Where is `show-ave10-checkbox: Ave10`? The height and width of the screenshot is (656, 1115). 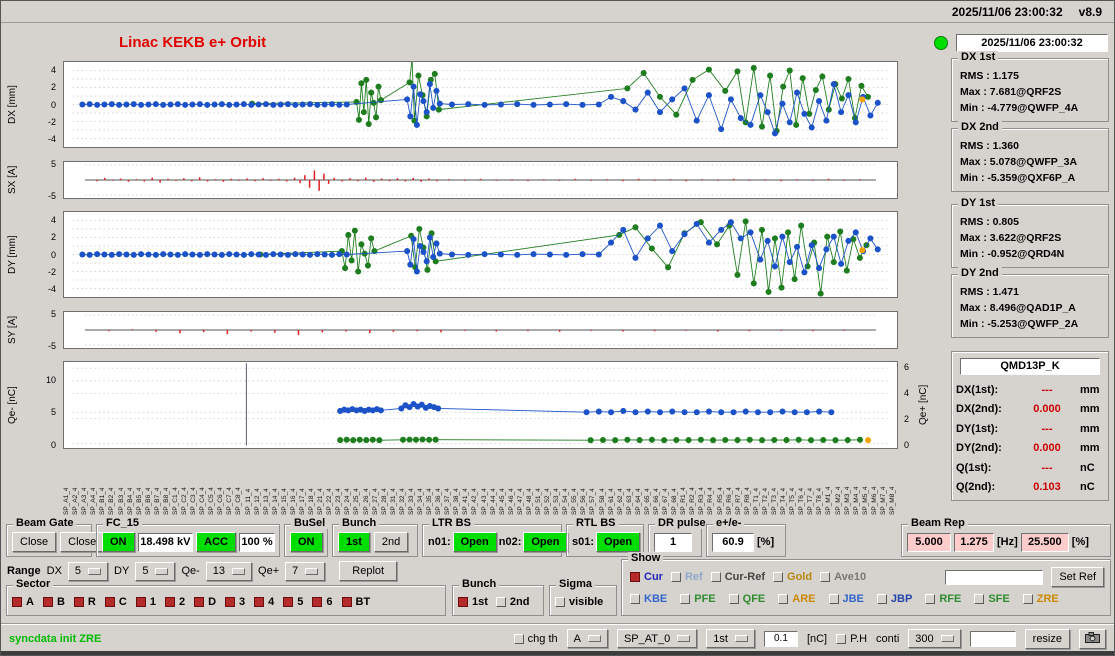 show-ave10-checkbox: Ave10 is located at coordinates (843, 577).